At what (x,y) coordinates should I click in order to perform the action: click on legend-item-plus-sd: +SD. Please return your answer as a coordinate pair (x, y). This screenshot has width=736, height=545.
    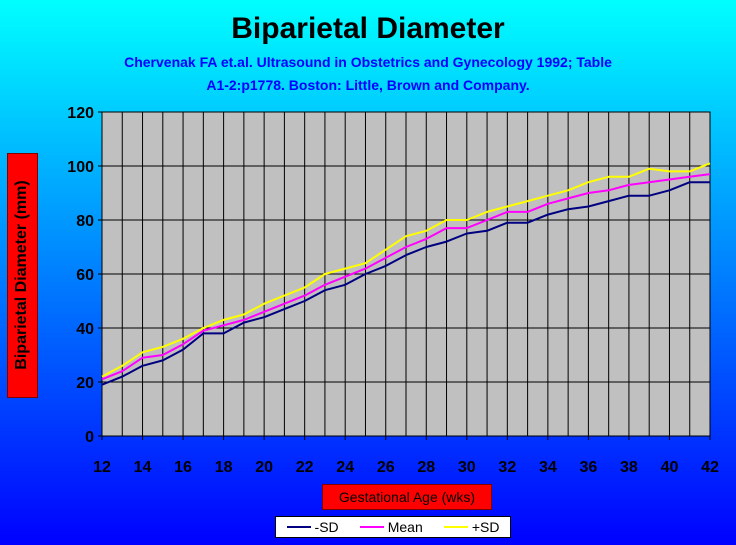
    Looking at the image, I should click on (471, 527).